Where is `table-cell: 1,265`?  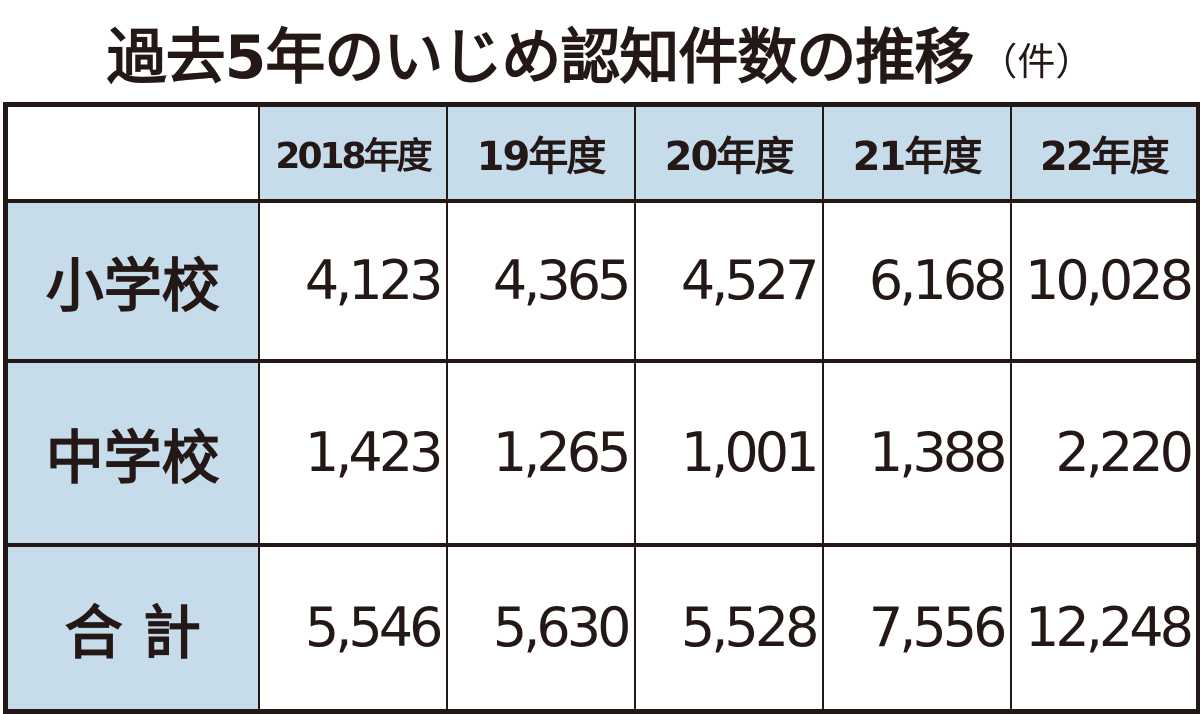
table-cell: 1,265 is located at coordinates (540, 452).